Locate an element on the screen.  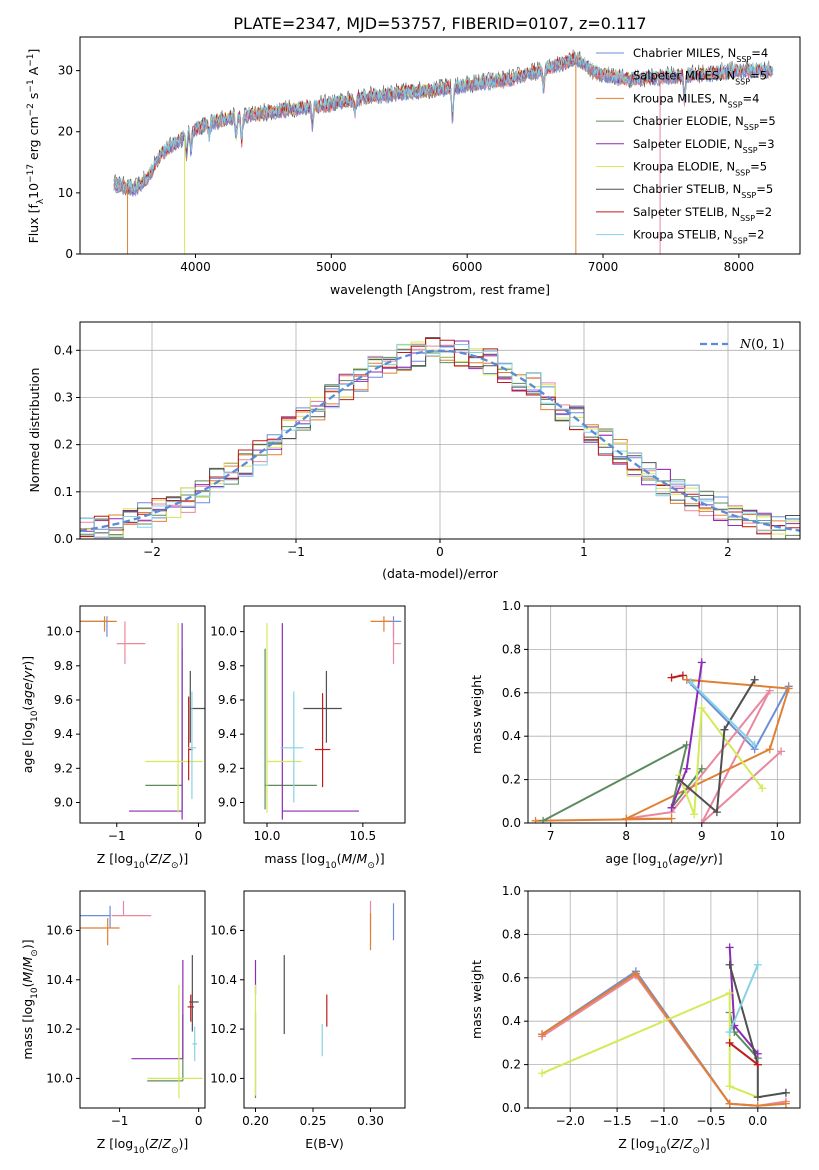
y-axis-label: Flux [fλ10−17 erg cm−2 s−1 A−1] is located at coordinates (36, 146).